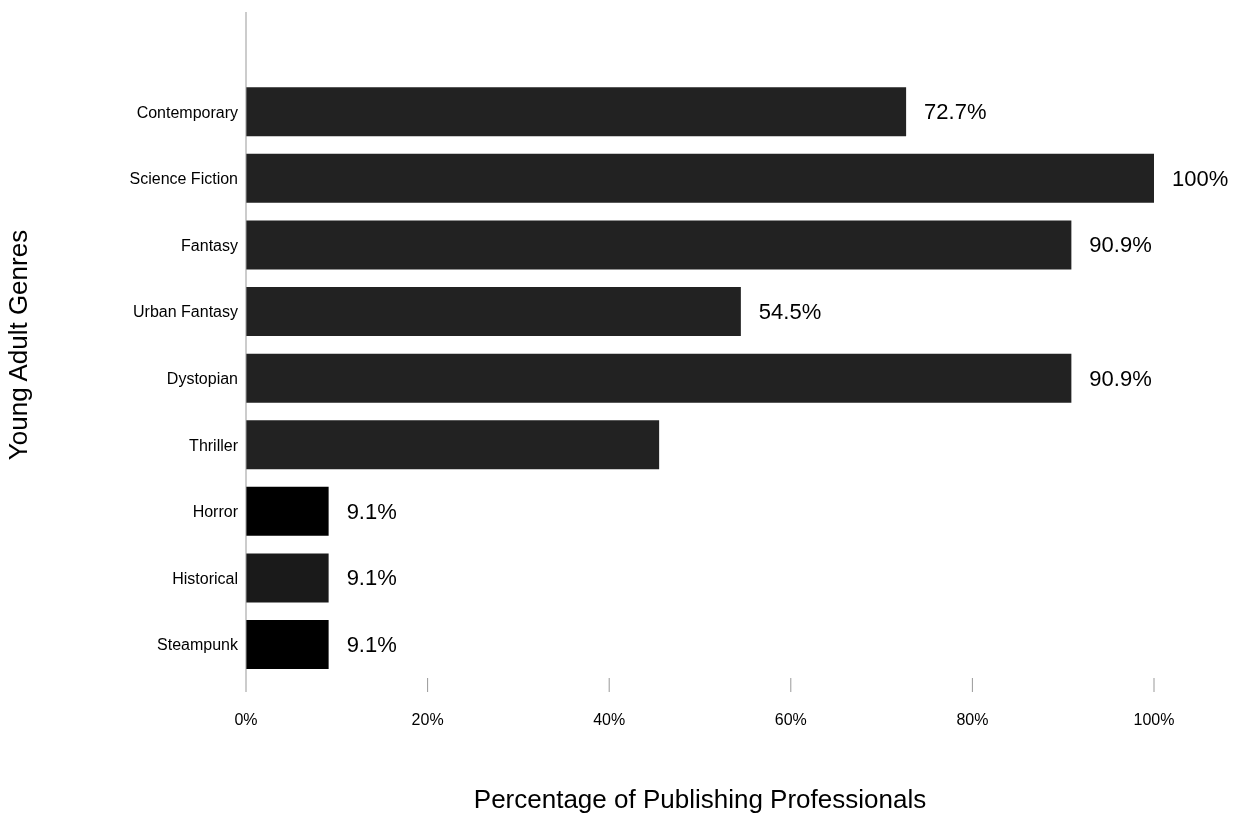 This screenshot has height=836, width=1252. I want to click on y-tick-label: Science Fiction, so click(183, 179).